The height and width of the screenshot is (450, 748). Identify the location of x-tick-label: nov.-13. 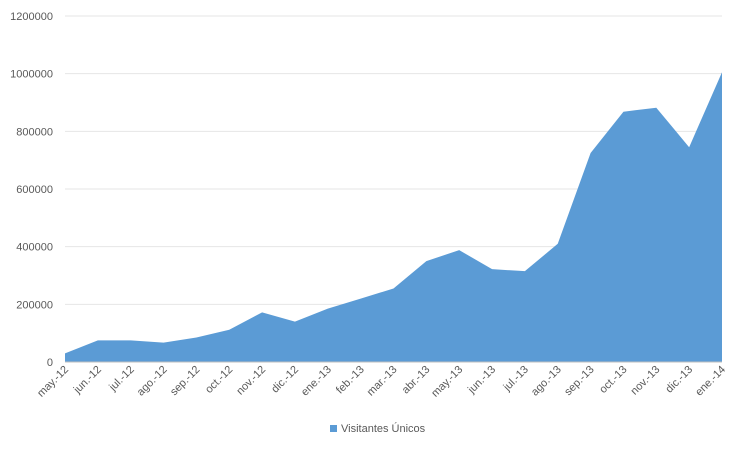
(646, 381).